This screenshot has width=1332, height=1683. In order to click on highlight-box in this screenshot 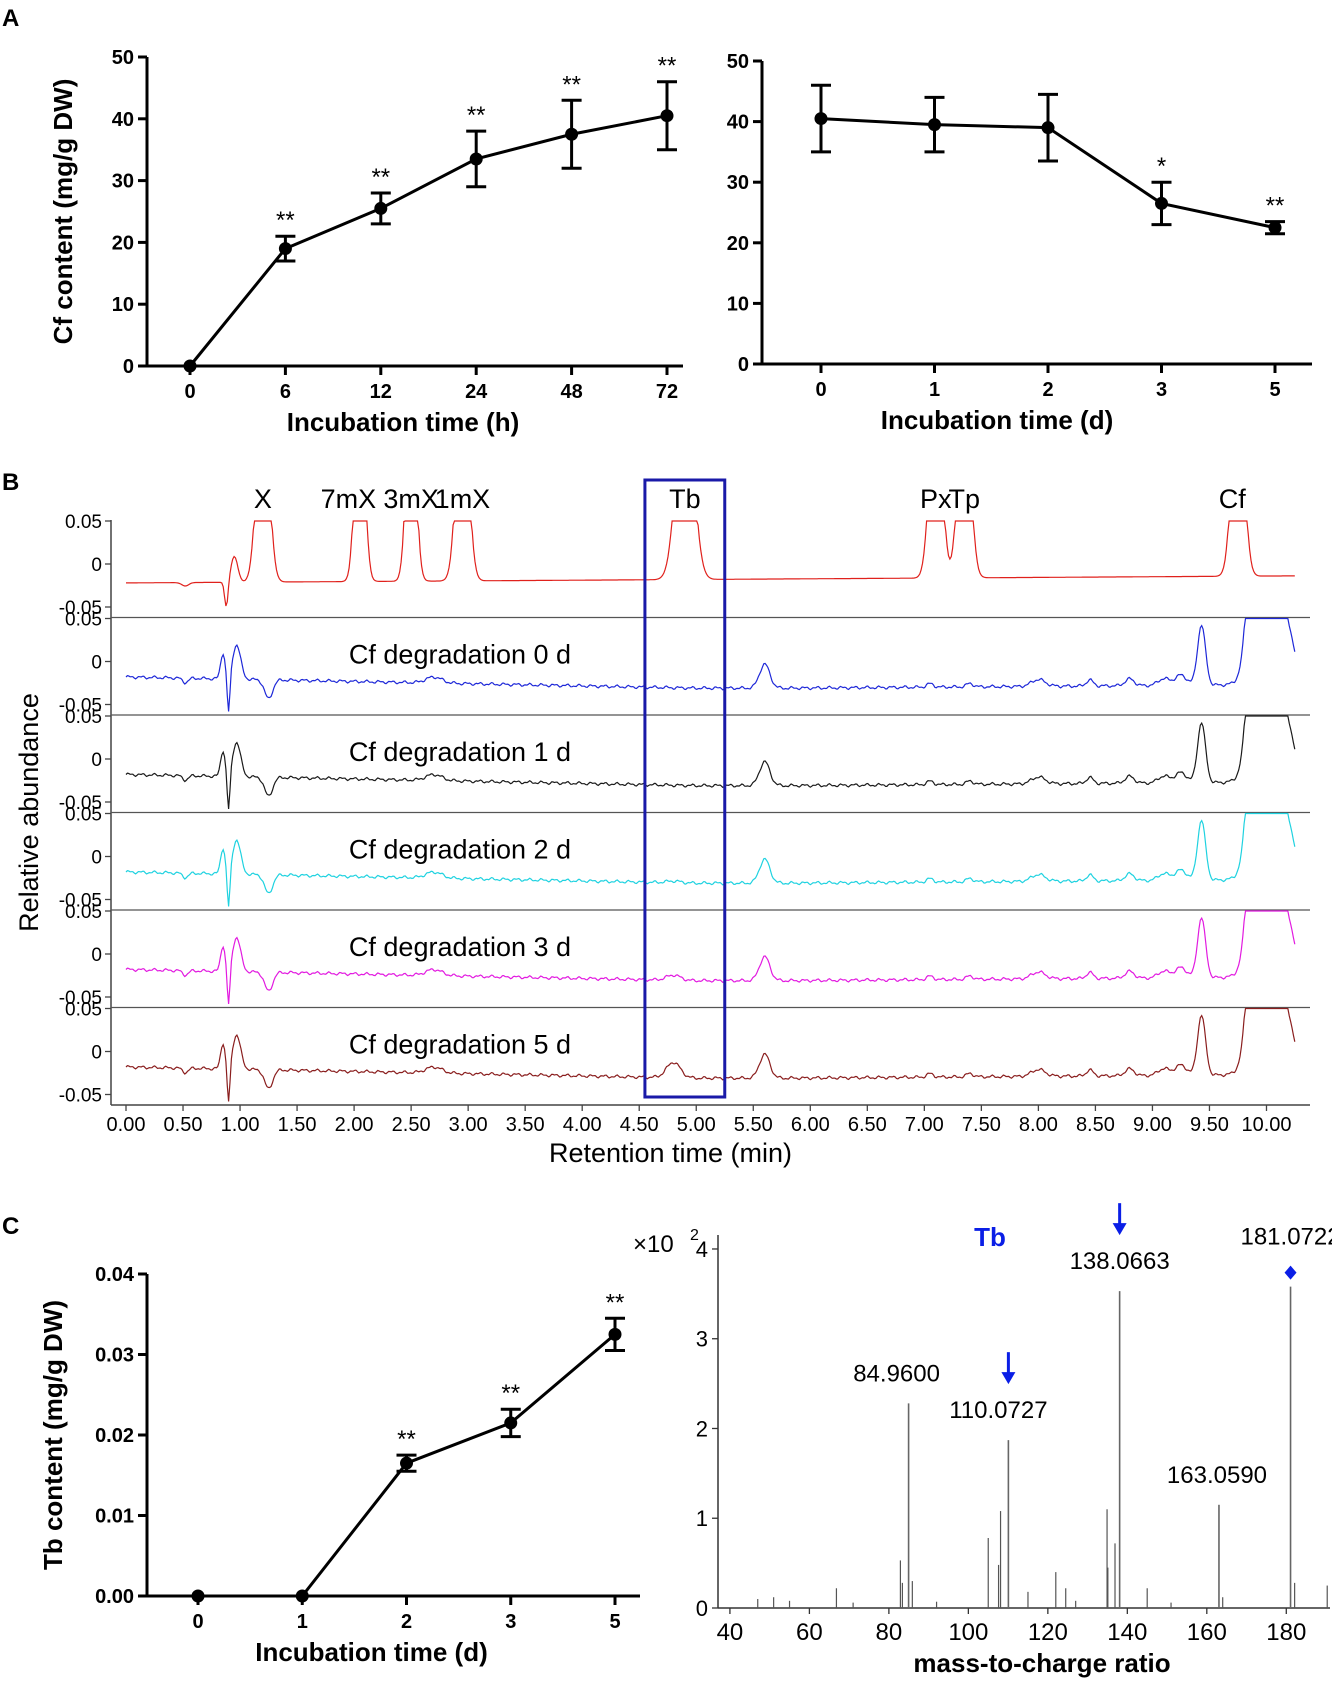, I will do `click(685, 788)`.